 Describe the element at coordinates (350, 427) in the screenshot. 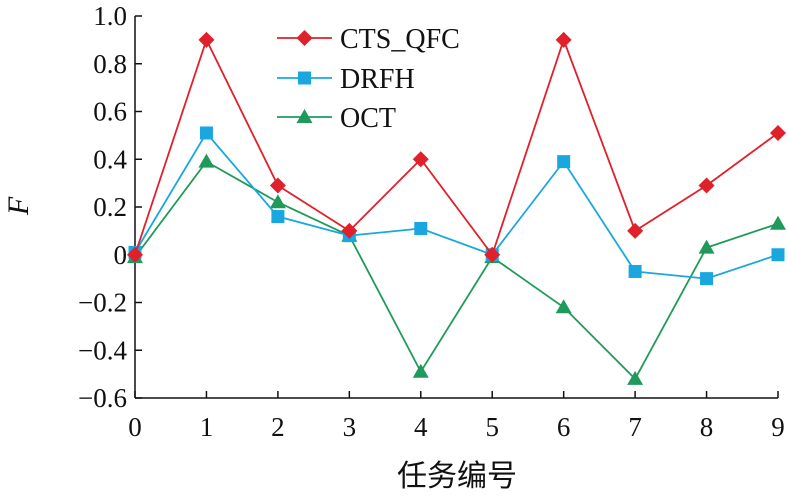

I see `x-tick-label: 3` at that location.